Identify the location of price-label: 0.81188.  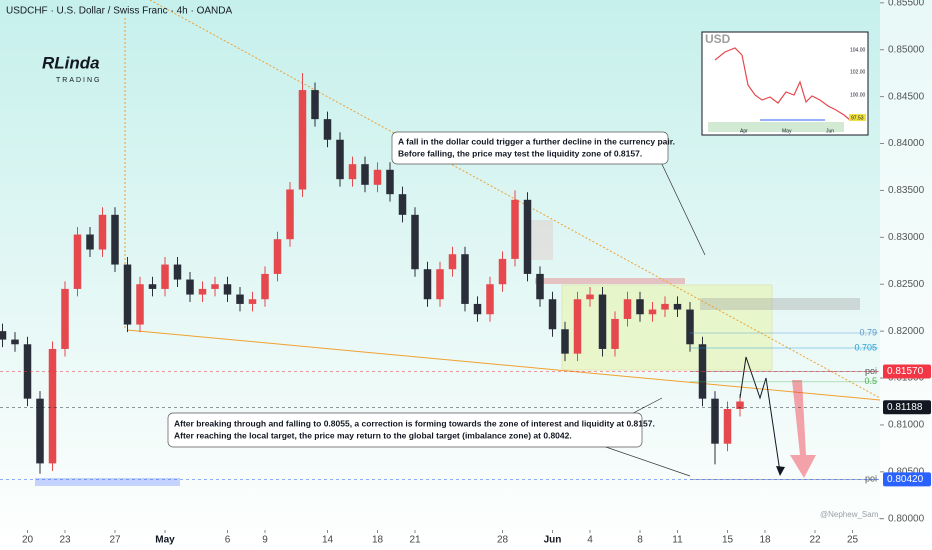
(905, 407).